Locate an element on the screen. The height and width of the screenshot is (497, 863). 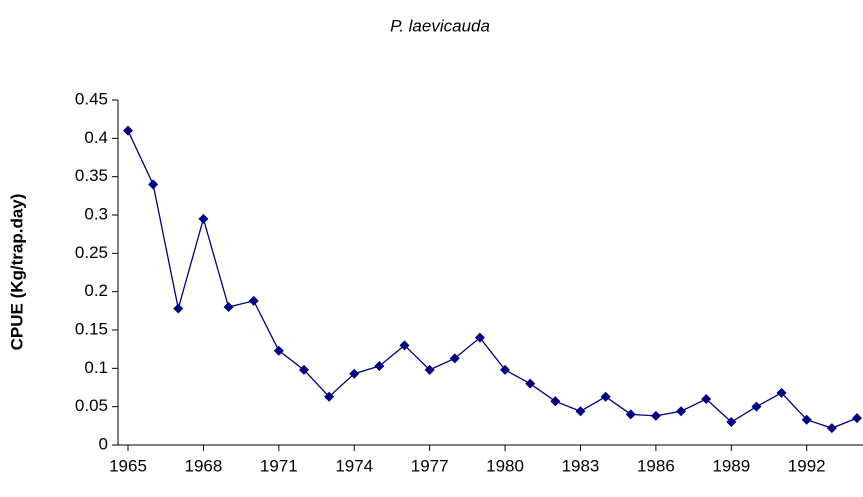
x-tick-label: 1971 is located at coordinates (279, 465).